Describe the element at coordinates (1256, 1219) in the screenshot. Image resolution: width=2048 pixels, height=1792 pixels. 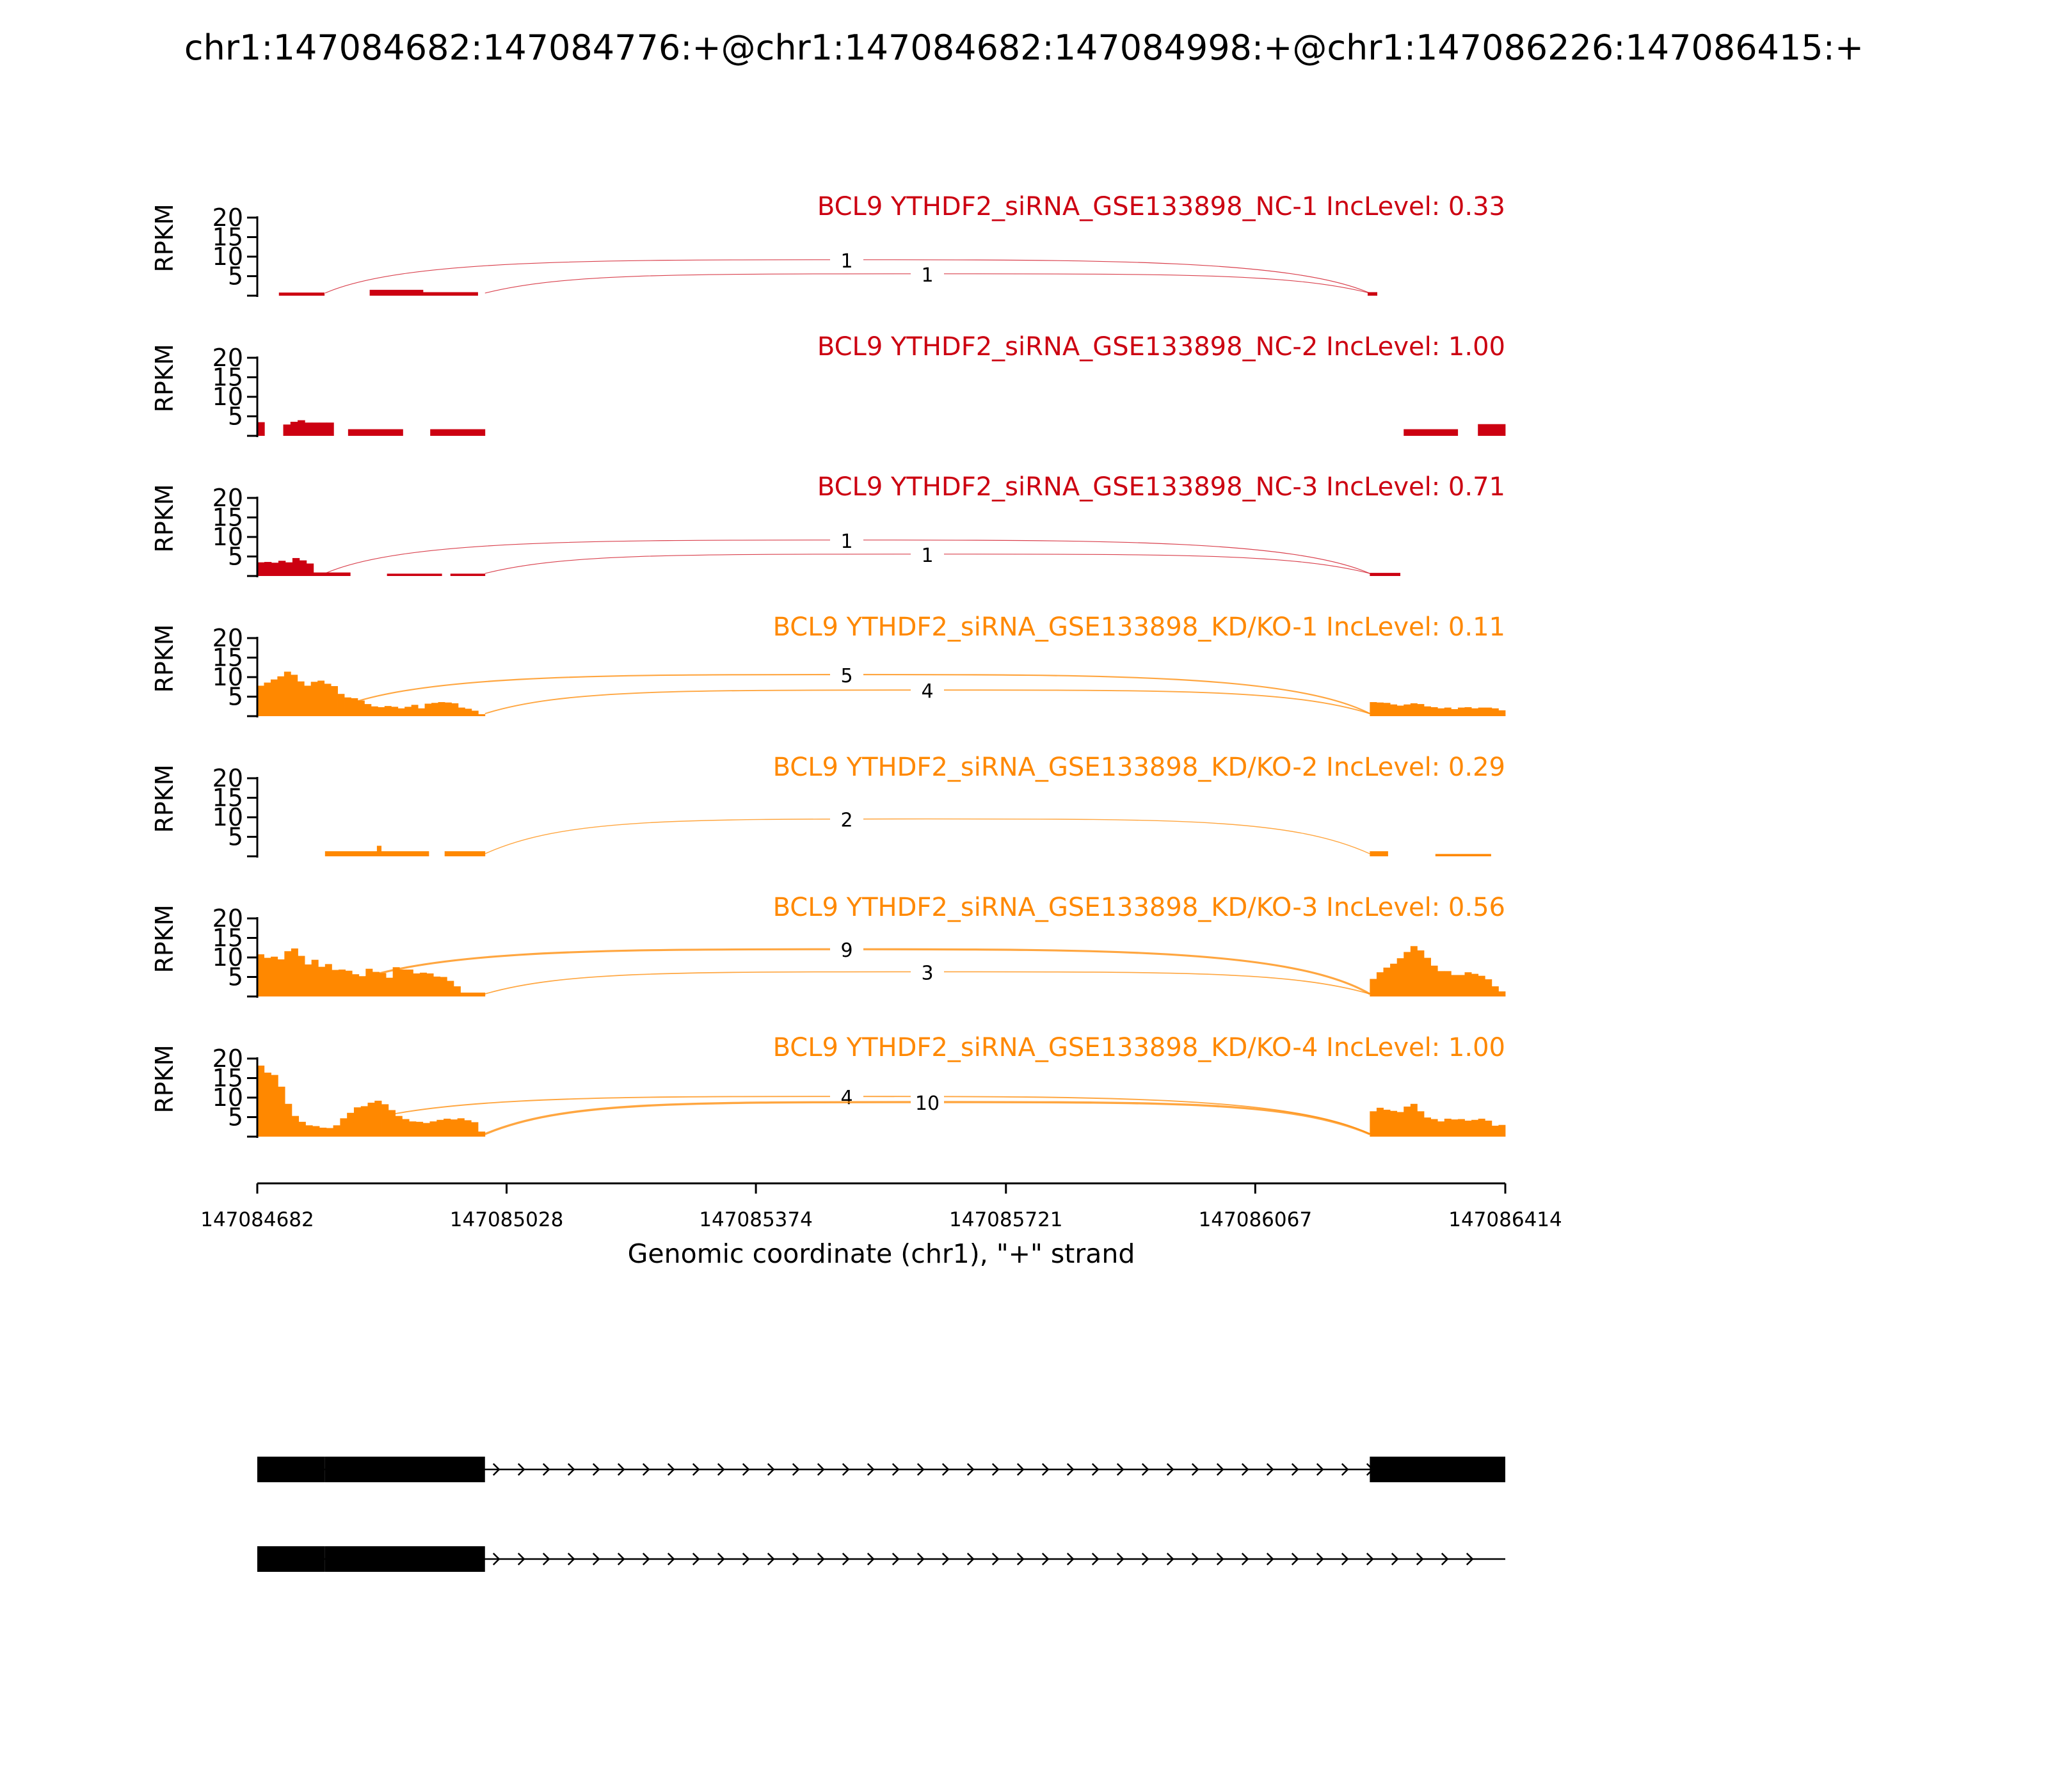
I see `x-tick-label: 147086067` at that location.